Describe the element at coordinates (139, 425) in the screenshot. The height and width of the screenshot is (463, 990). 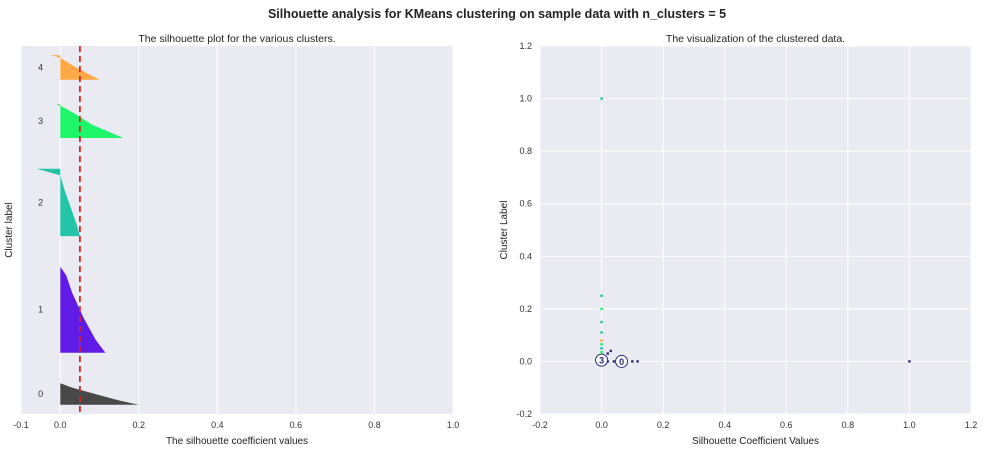
I see `left-x-tick-label: 0.2` at that location.